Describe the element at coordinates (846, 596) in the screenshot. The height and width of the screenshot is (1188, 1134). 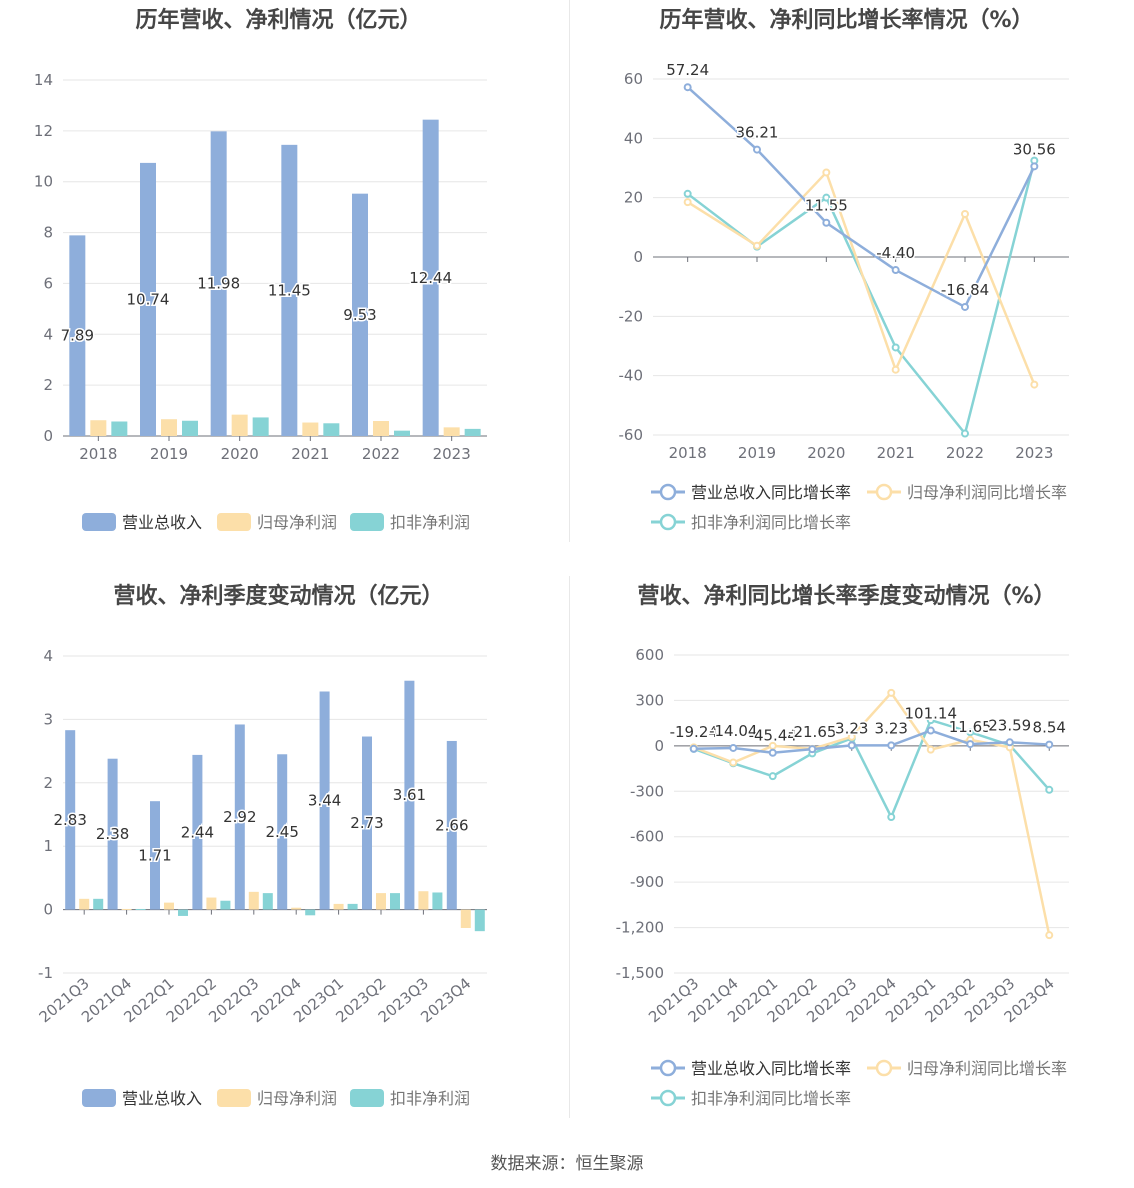
I see `chart-title: 营收、净利同比增长率季度变动情况（%）` at that location.